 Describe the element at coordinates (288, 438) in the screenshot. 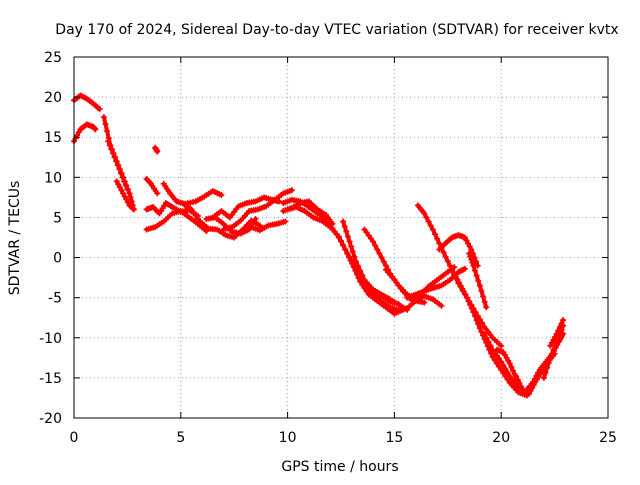

I see `x-tick-label: 10` at that location.